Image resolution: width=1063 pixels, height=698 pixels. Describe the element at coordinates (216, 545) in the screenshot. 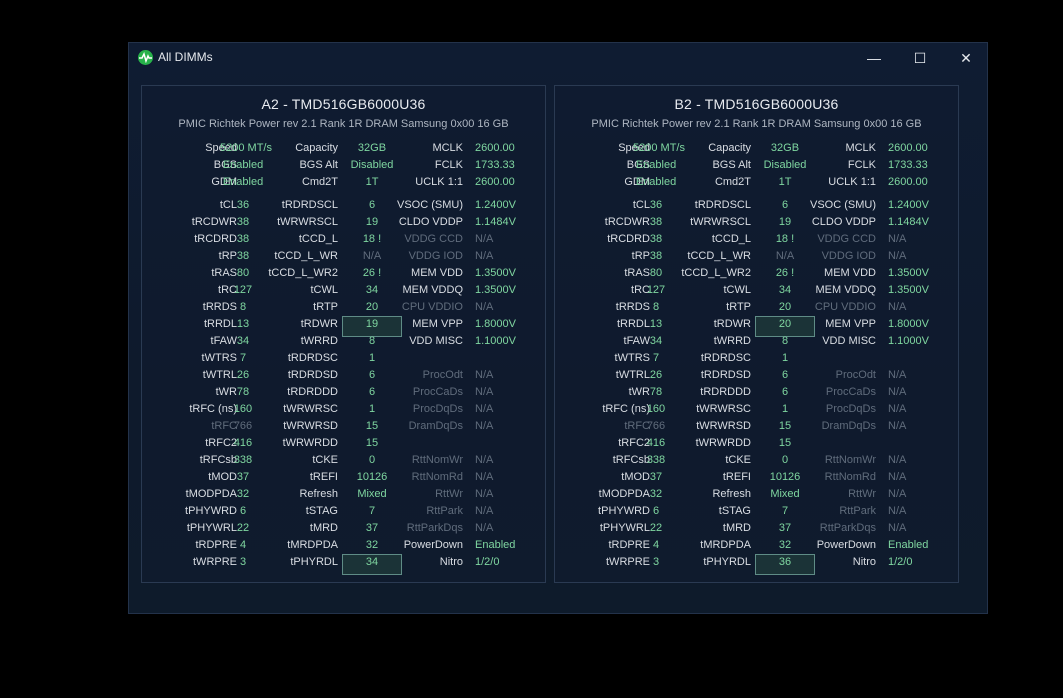

I see `param-label: tRDPRE` at that location.